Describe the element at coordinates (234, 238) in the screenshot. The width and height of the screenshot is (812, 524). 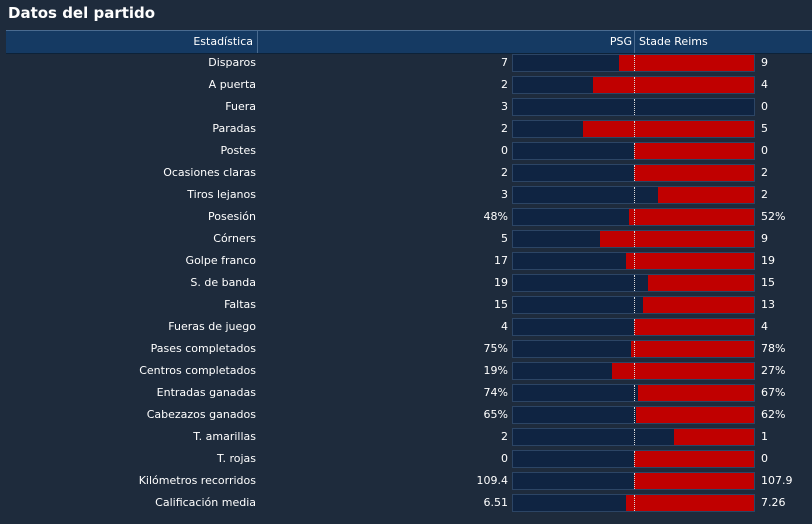
I see `stat-name: Córners` at that location.